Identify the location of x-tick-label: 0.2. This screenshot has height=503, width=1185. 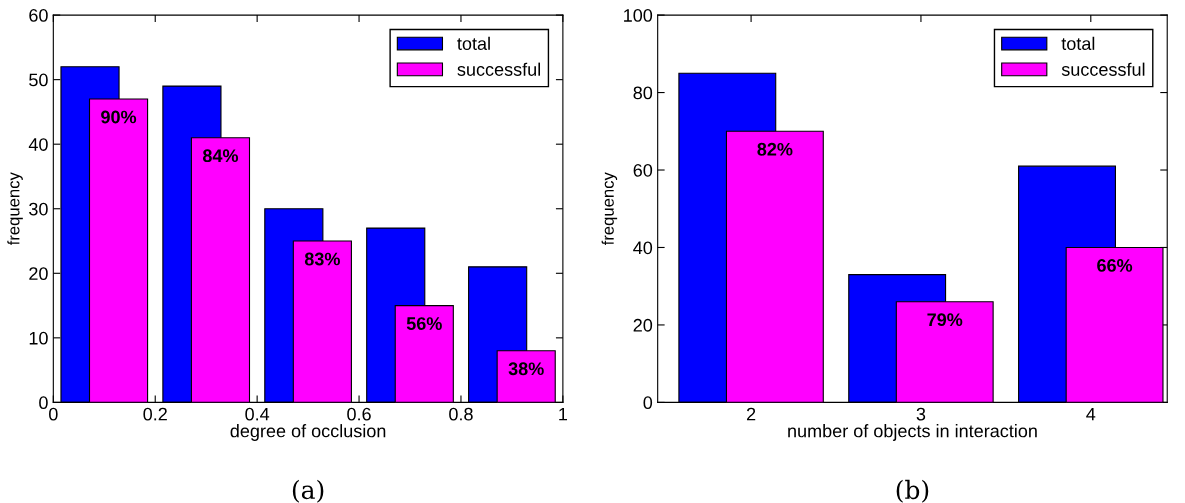
(155, 414).